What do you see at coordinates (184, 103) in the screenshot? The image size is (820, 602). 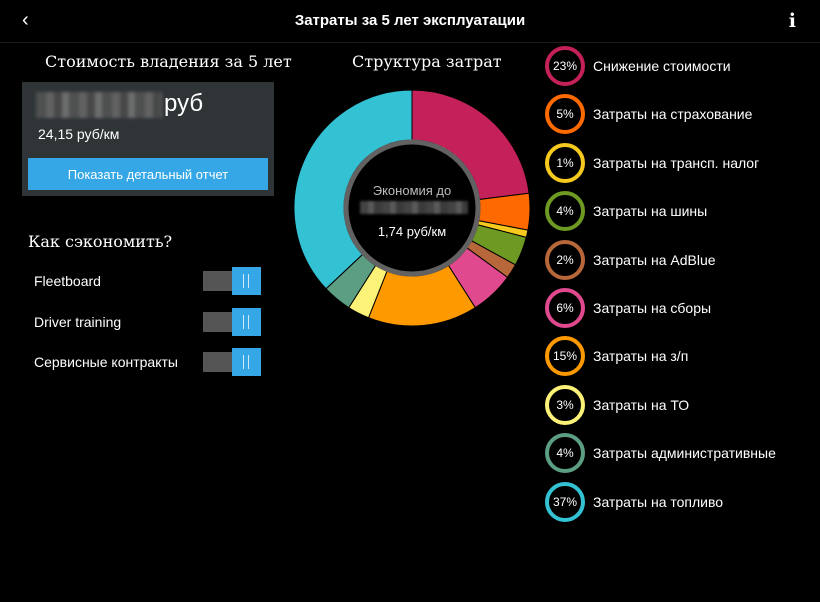 I see `total-unit: руб` at bounding box center [184, 103].